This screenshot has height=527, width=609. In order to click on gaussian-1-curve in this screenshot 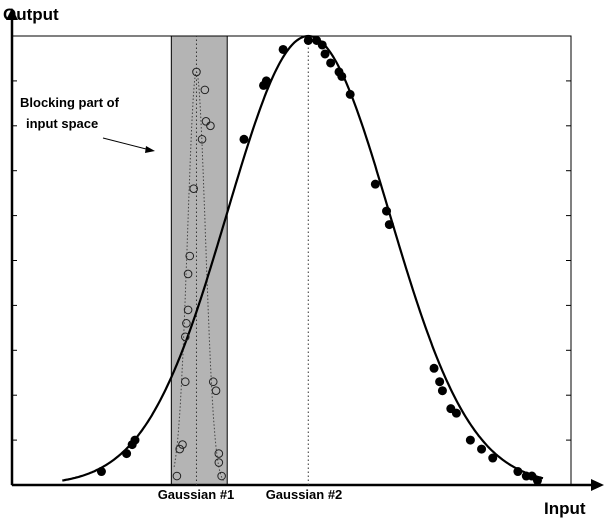, I will do `click(199, 276)`.